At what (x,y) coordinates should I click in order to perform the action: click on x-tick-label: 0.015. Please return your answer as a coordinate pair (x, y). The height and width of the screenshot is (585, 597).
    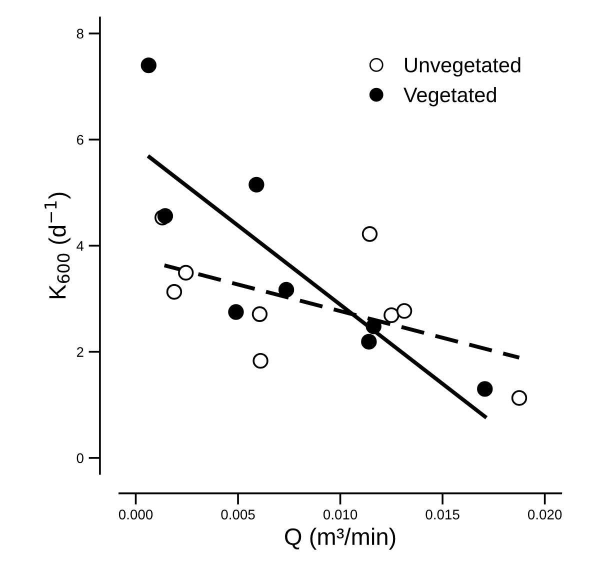
    Looking at the image, I should click on (443, 515).